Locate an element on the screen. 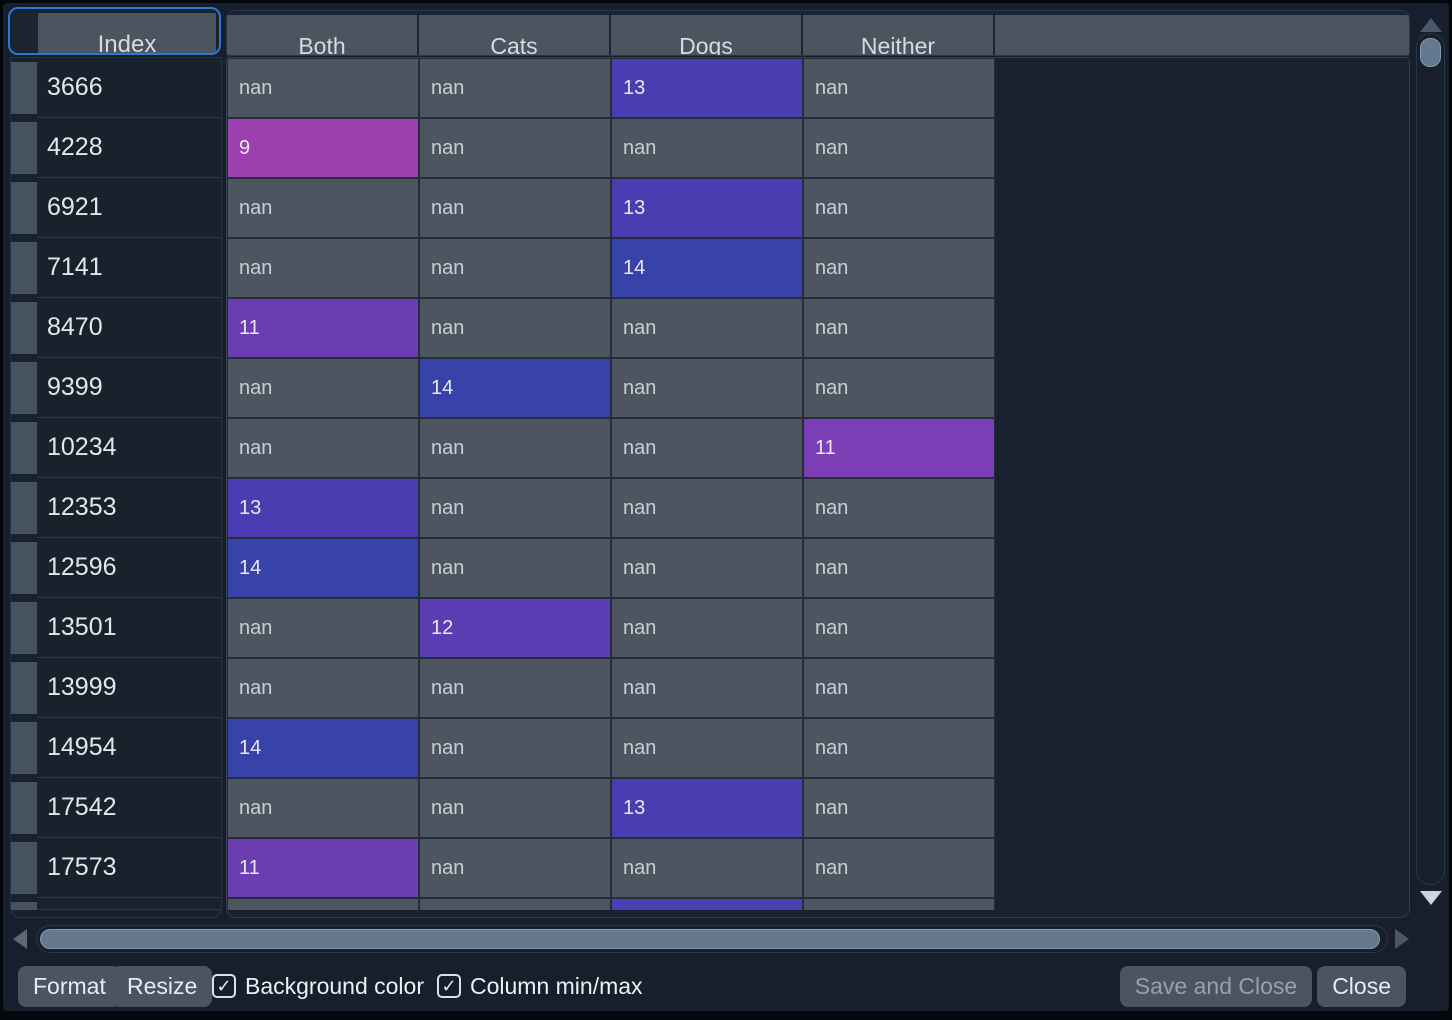  background-color-checkbox: ✓ is located at coordinates (224, 986).